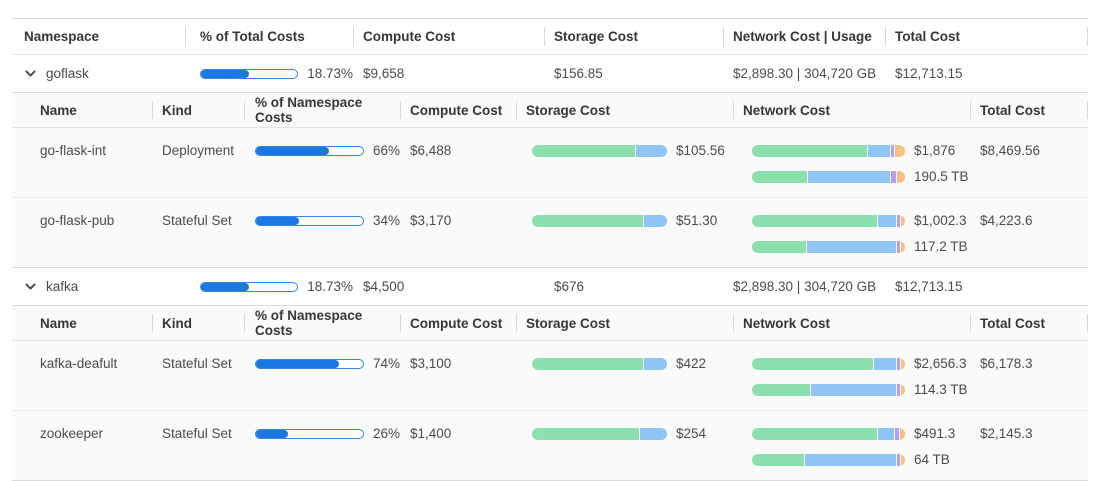  Describe the element at coordinates (935, 433) in the screenshot. I see `network-cost-value: $491.3` at that location.